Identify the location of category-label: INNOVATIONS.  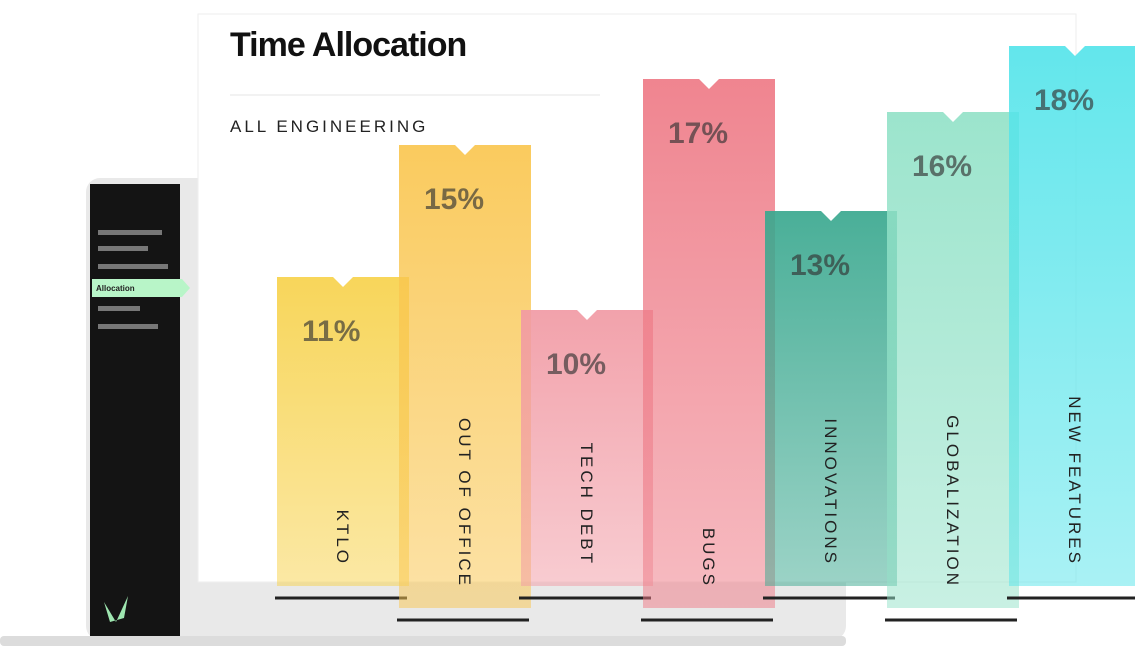
(830, 492).